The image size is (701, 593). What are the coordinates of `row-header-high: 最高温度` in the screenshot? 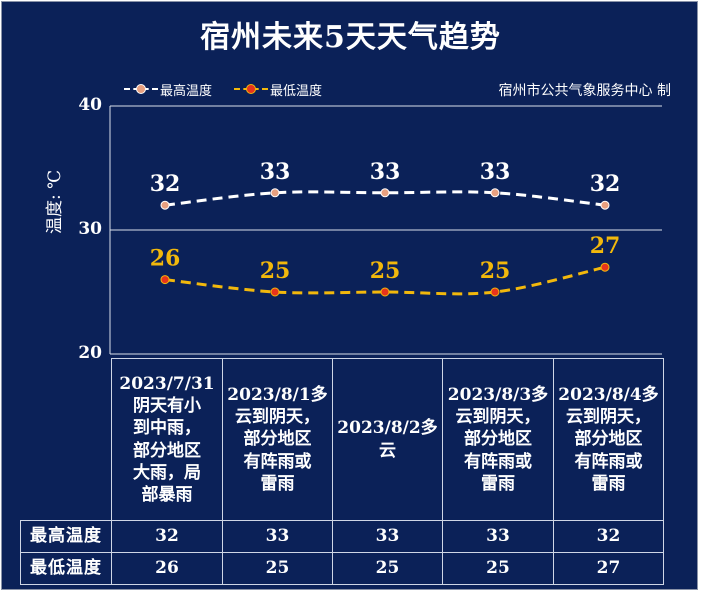 It's located at (66, 536).